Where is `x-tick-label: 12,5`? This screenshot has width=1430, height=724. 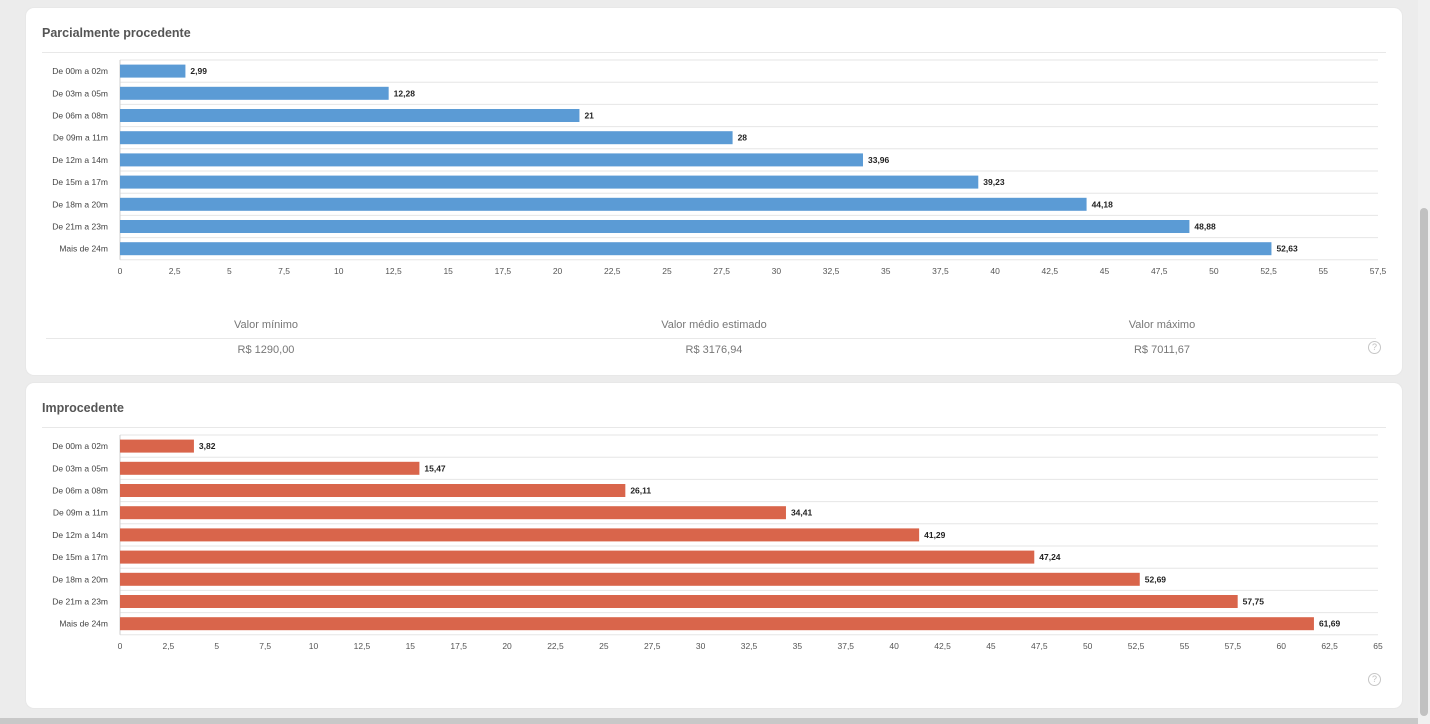 x-tick-label: 12,5 is located at coordinates (362, 646).